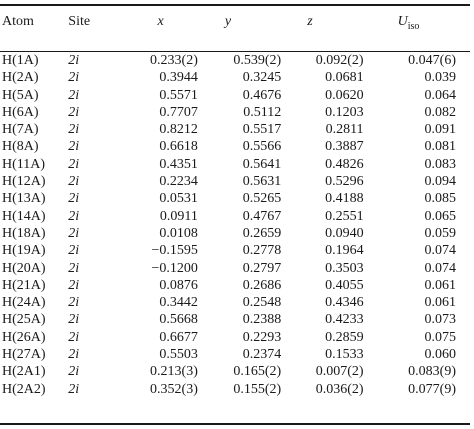 Image resolution: width=474 pixels, height=429 pixels. What do you see at coordinates (344, 320) in the screenshot?
I see `cell-z: 0.4233` at bounding box center [344, 320].